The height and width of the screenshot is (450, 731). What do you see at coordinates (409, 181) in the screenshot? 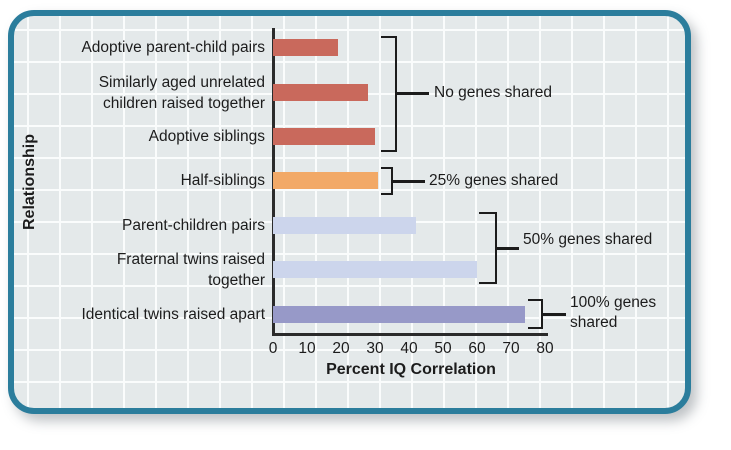
I see `connector-line-25-genes-shared` at bounding box center [409, 181].